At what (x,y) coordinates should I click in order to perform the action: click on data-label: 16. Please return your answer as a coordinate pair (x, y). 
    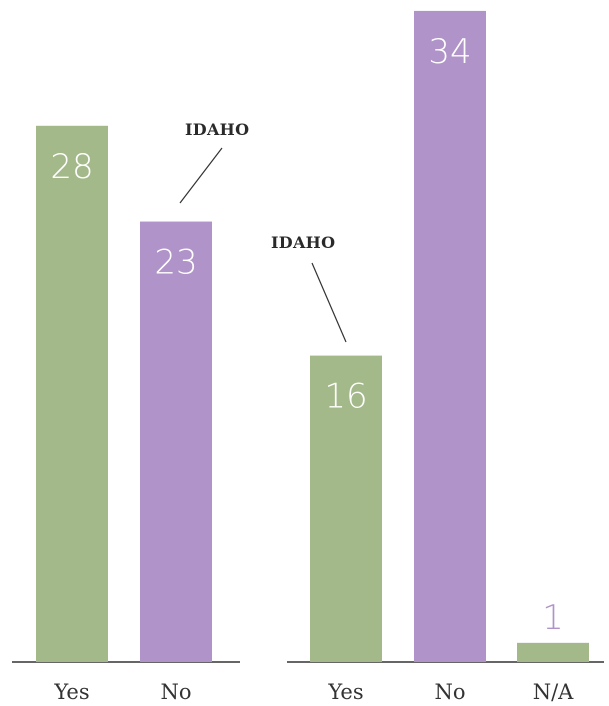
    Looking at the image, I should click on (345, 397).